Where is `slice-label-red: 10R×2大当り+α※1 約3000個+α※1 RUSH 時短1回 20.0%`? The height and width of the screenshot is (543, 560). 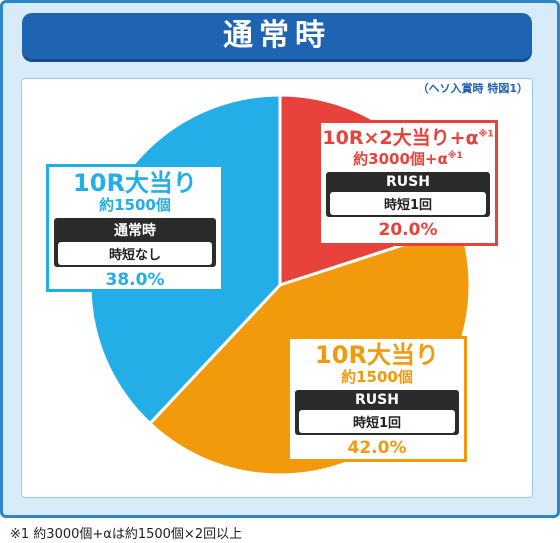 slice-label-red: 10R×2大当り+α※1 約3000個+α※1 RUSH 時短1回 20.0% is located at coordinates (408, 183).